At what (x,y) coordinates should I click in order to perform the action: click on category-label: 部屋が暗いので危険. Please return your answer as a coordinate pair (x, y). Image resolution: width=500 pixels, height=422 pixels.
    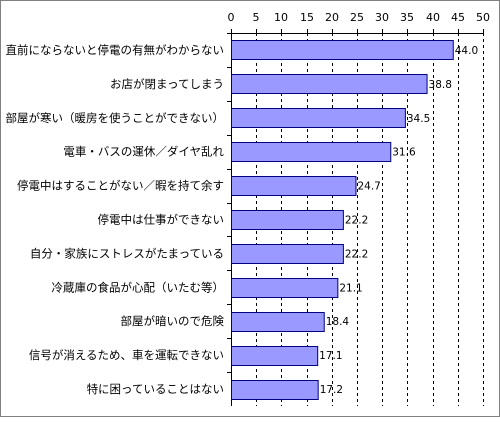
    Looking at the image, I should click on (173, 321).